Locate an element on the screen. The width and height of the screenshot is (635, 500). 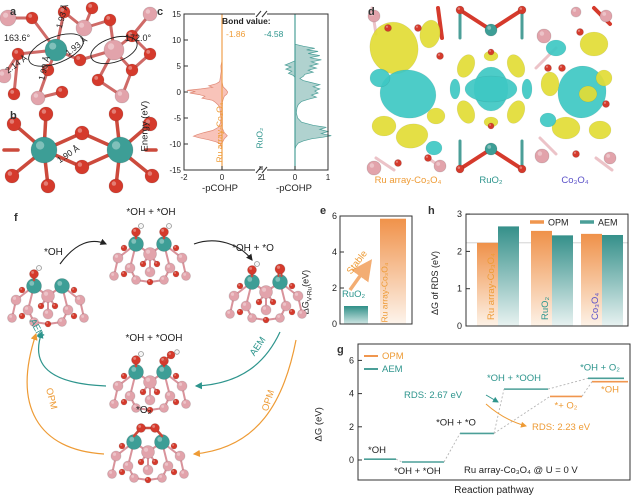
svg-text: 3 is located at coordinates (459, 214).